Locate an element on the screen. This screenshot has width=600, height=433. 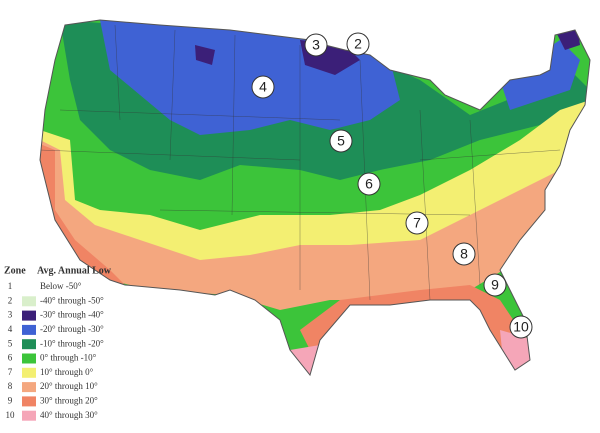
zone-marker-label: 8 is located at coordinates (464, 254).